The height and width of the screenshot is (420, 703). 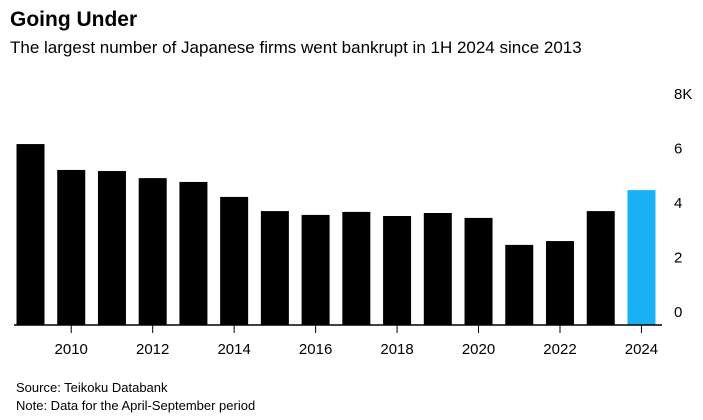 What do you see at coordinates (233, 349) in the screenshot?
I see `x-tick-label: 2014` at bounding box center [233, 349].